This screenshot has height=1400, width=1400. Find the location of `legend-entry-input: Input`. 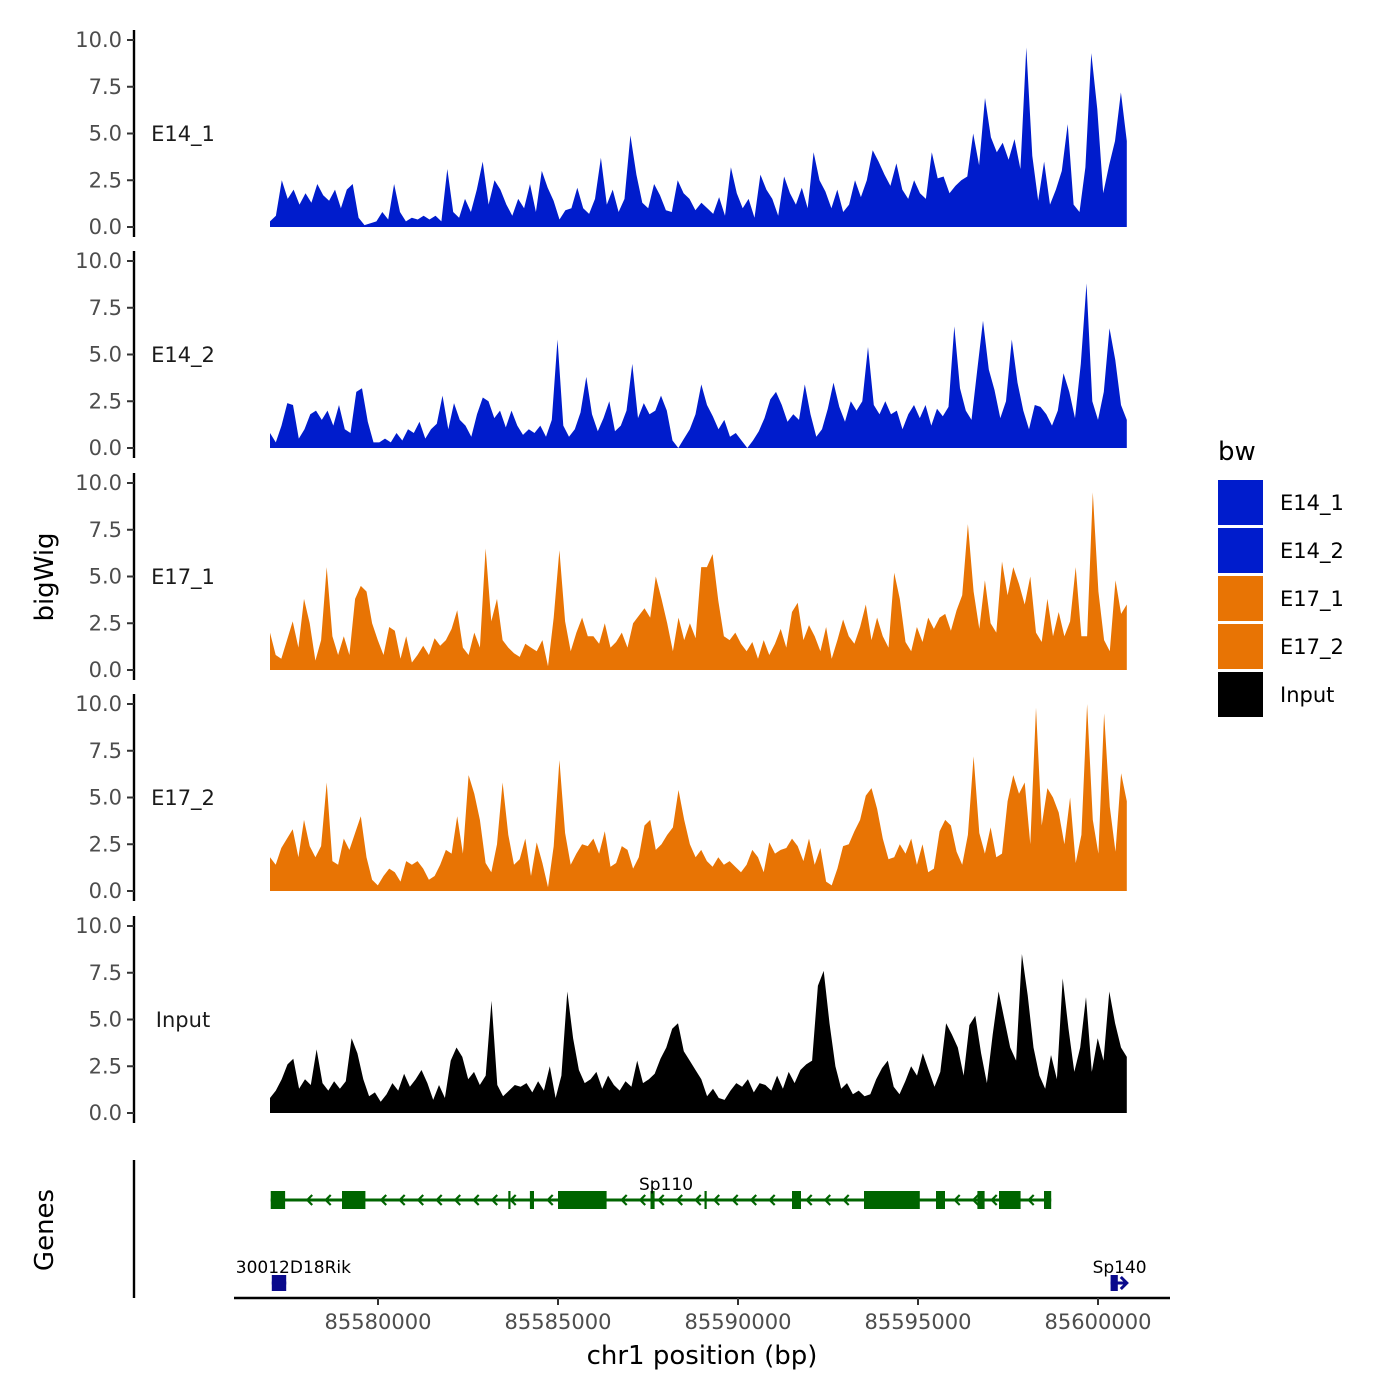

legend-entry-input: Input is located at coordinates (1276, 694).